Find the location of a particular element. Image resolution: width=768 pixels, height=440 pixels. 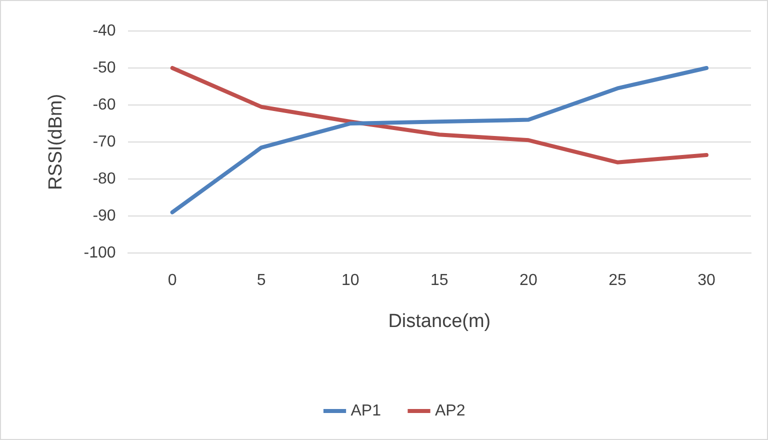

x-tick-label: 15 is located at coordinates (439, 281).